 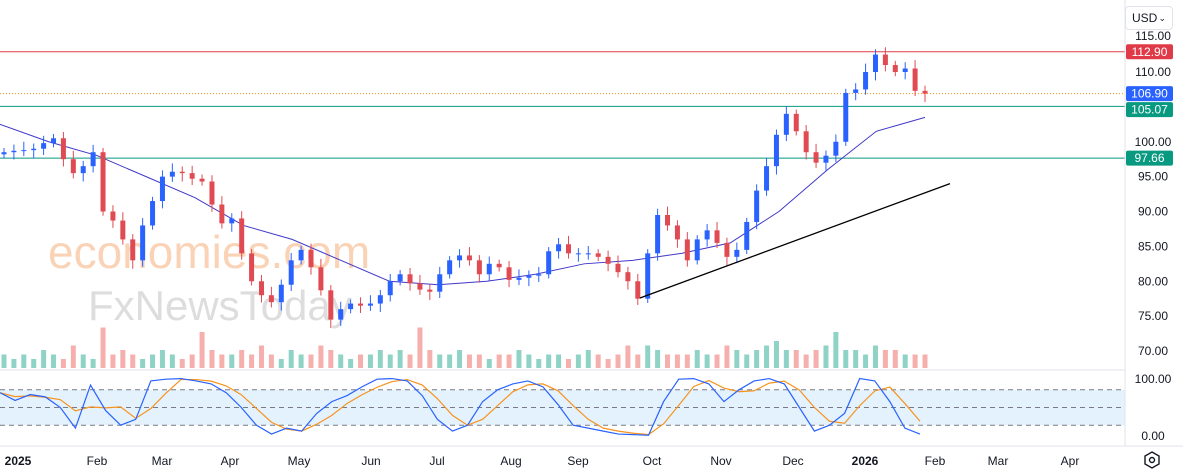 What do you see at coordinates (1153, 142) in the screenshot?
I see `price-tick-label: 100.00` at bounding box center [1153, 142].